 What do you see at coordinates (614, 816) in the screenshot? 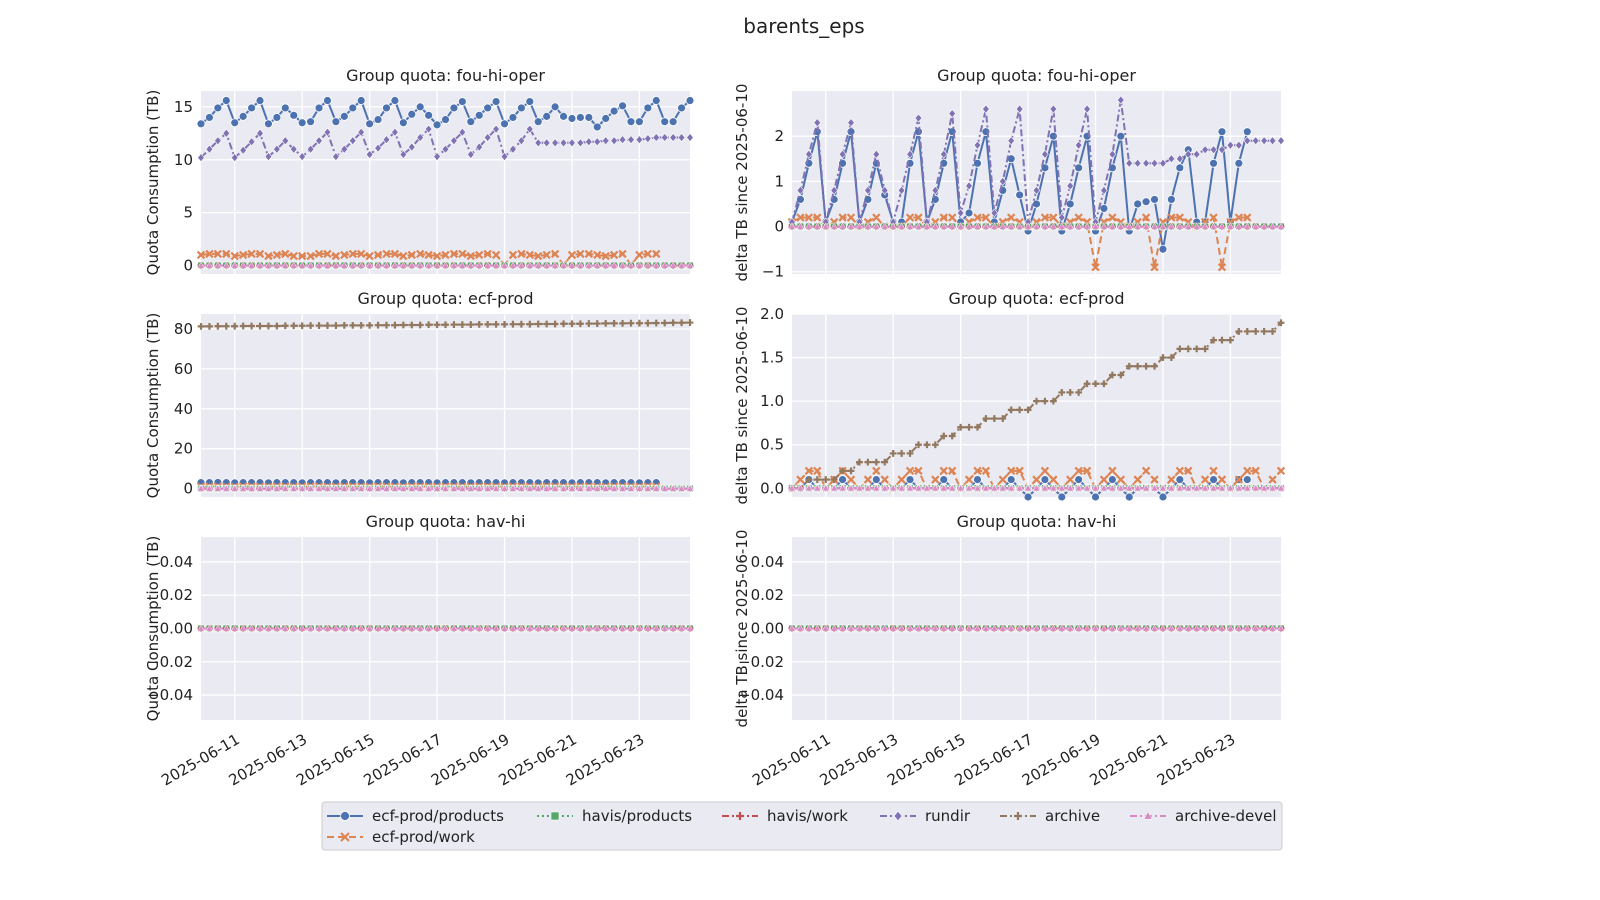
I see `legend-entry: havis/products` at bounding box center [614, 816].